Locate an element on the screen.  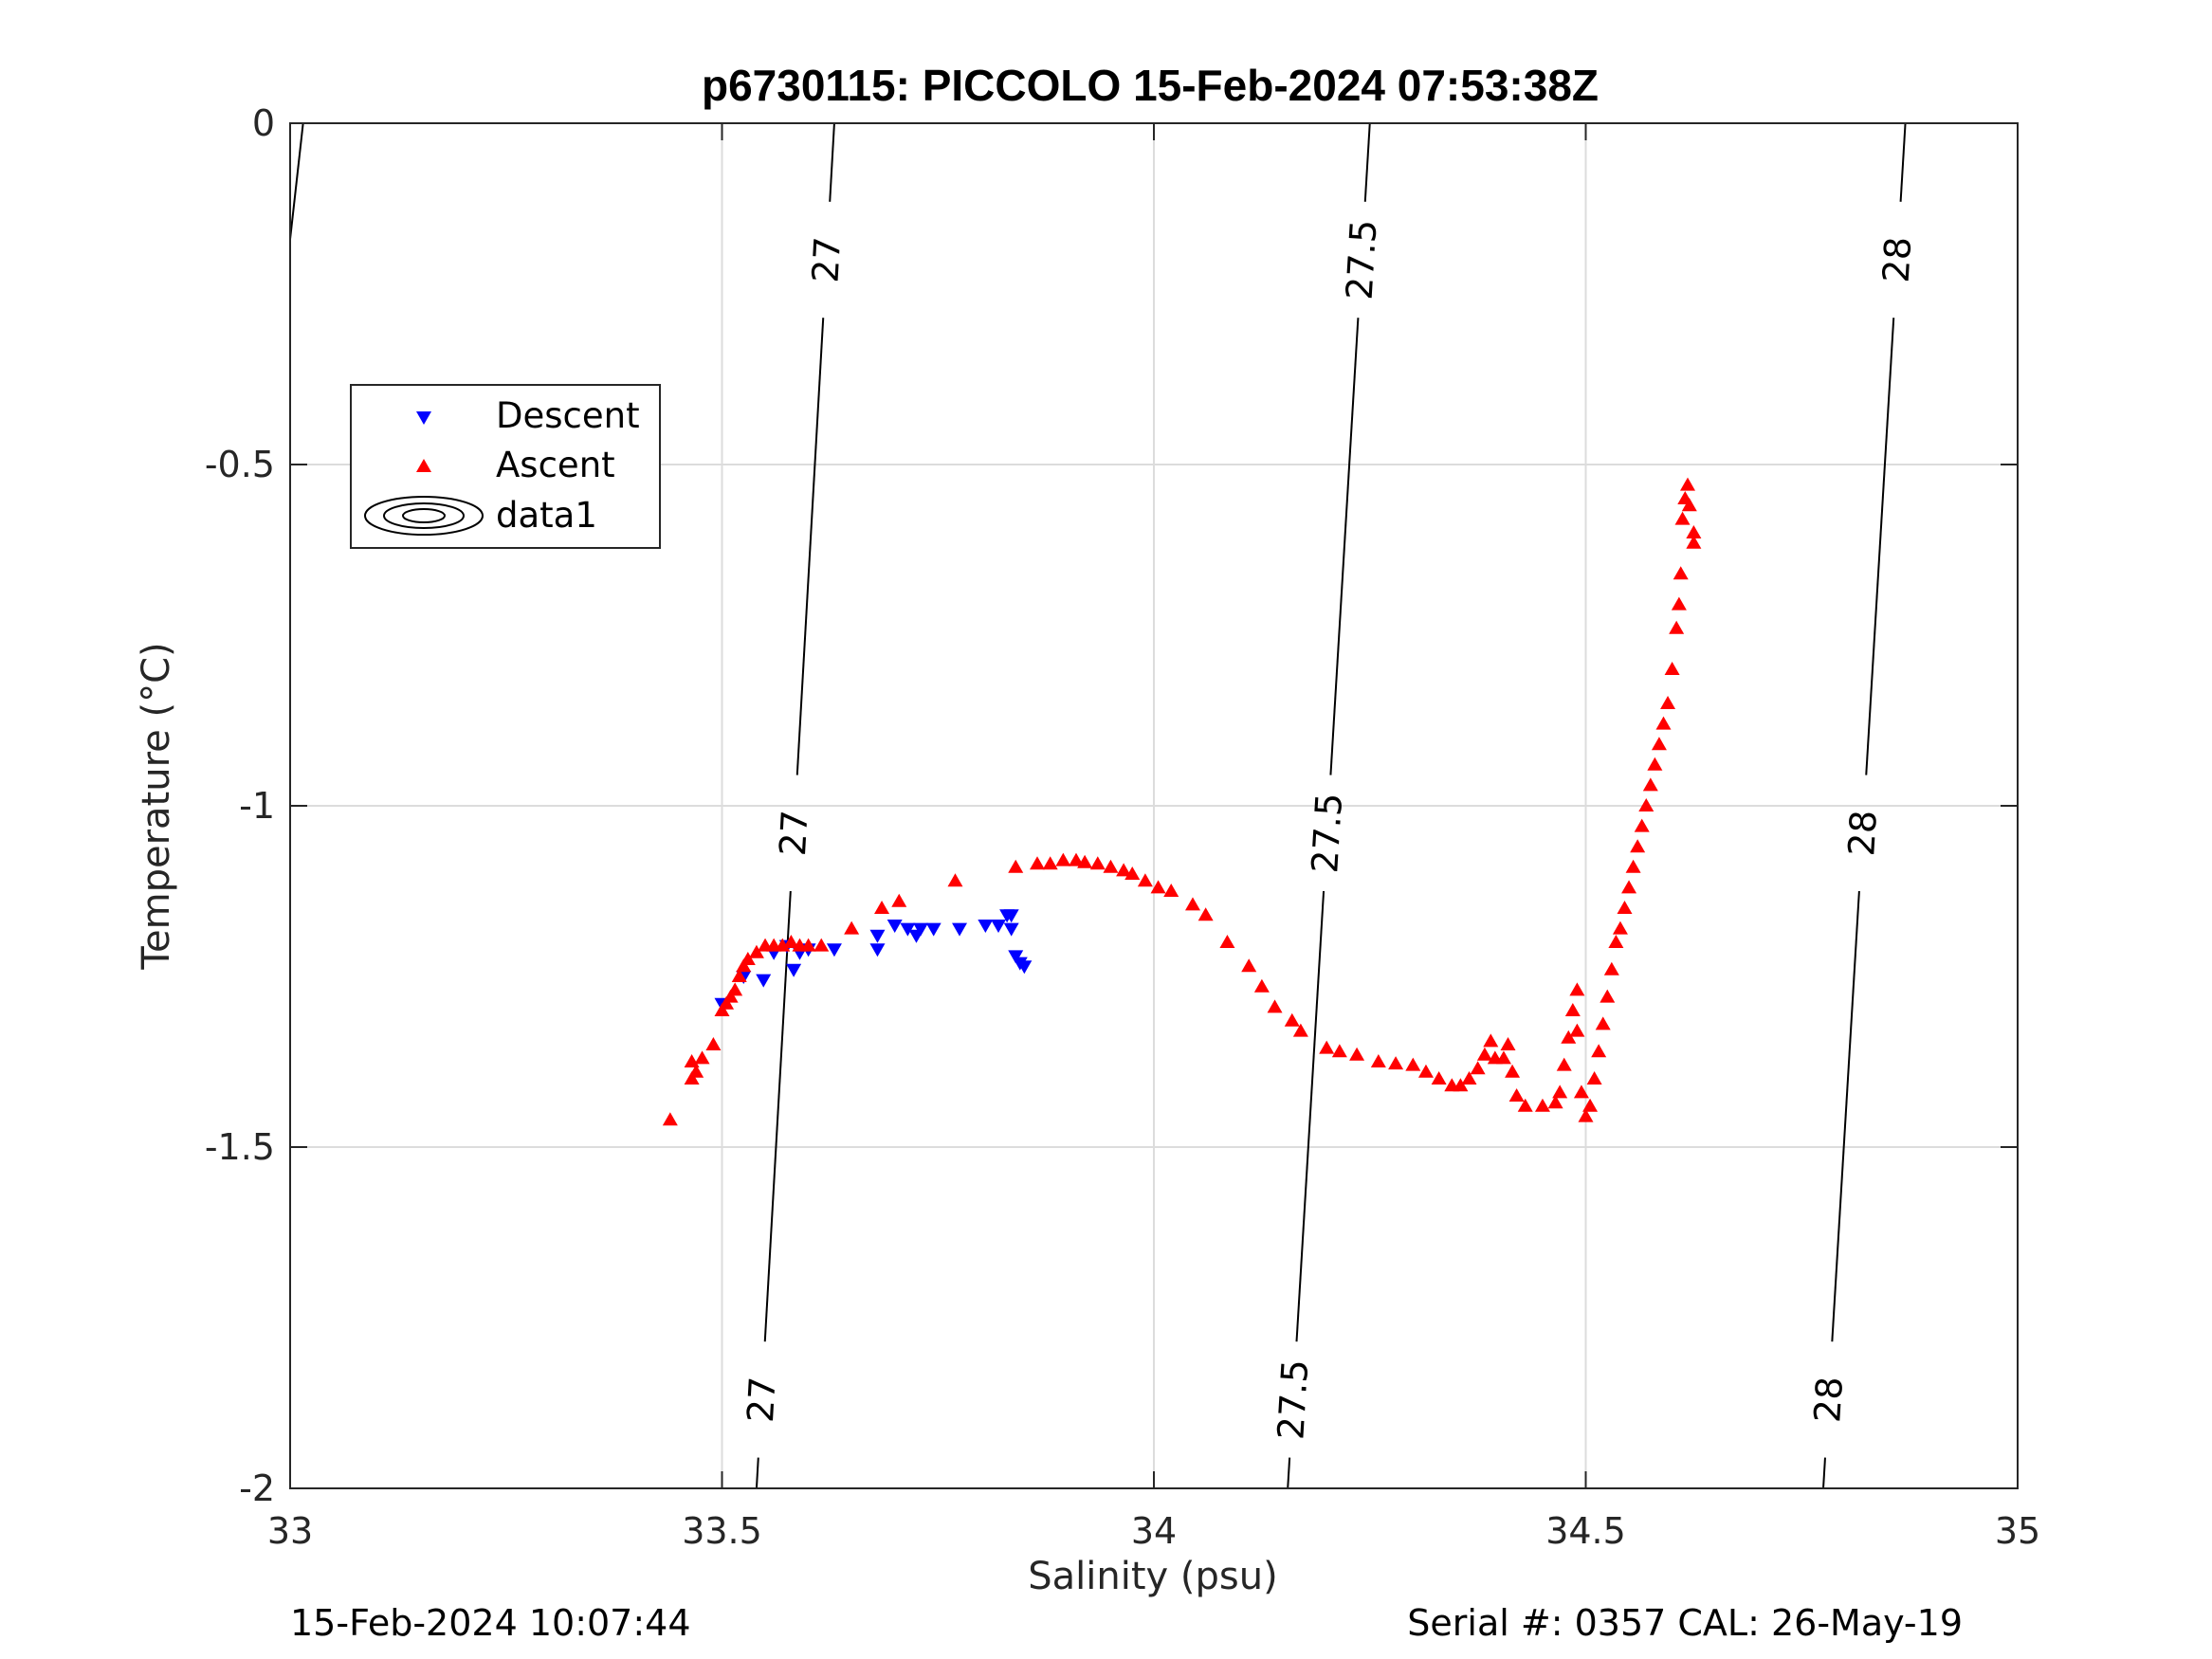
isopycnal-partial-line is located at coordinates (296, 181).